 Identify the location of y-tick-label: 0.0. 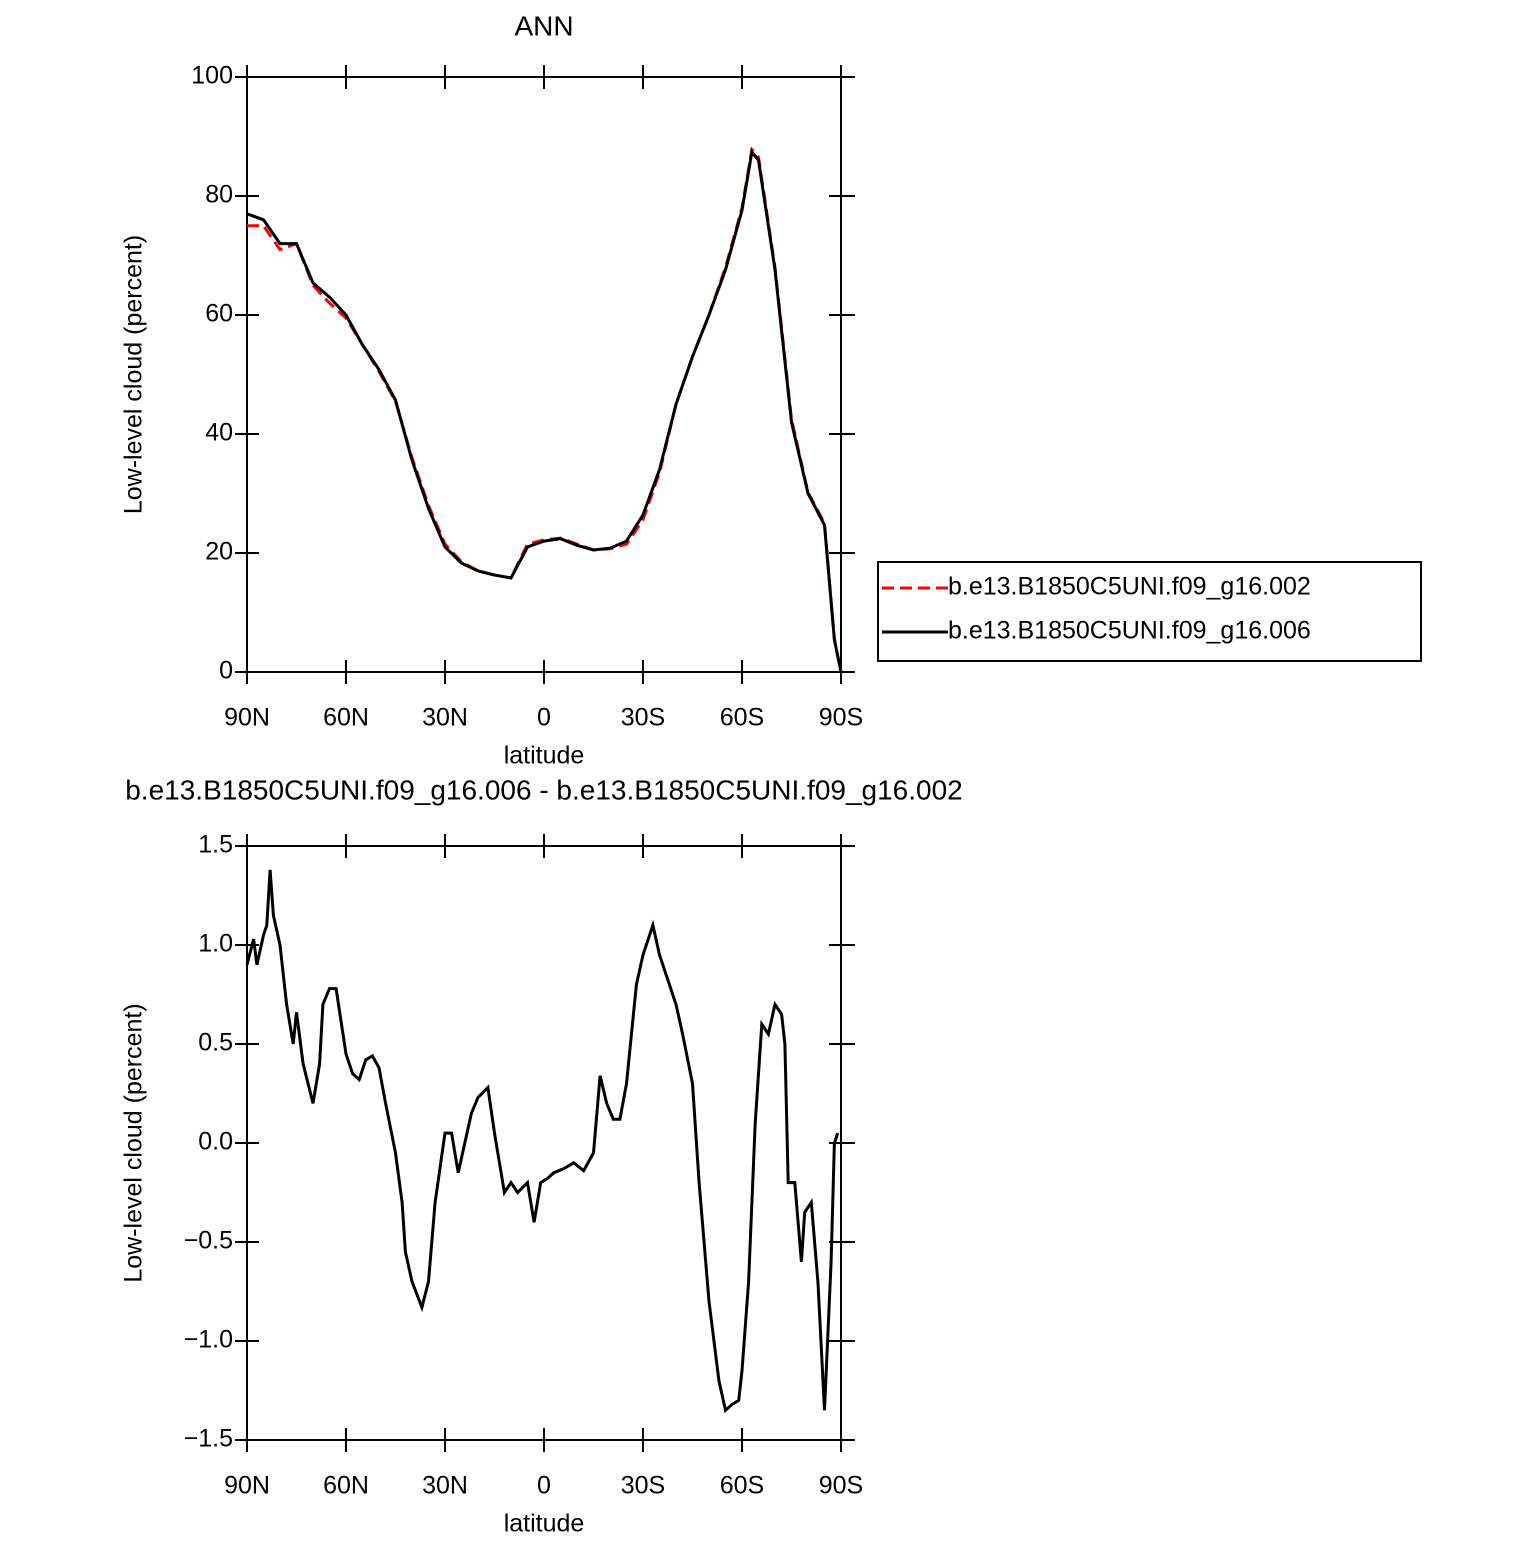
(215, 1142).